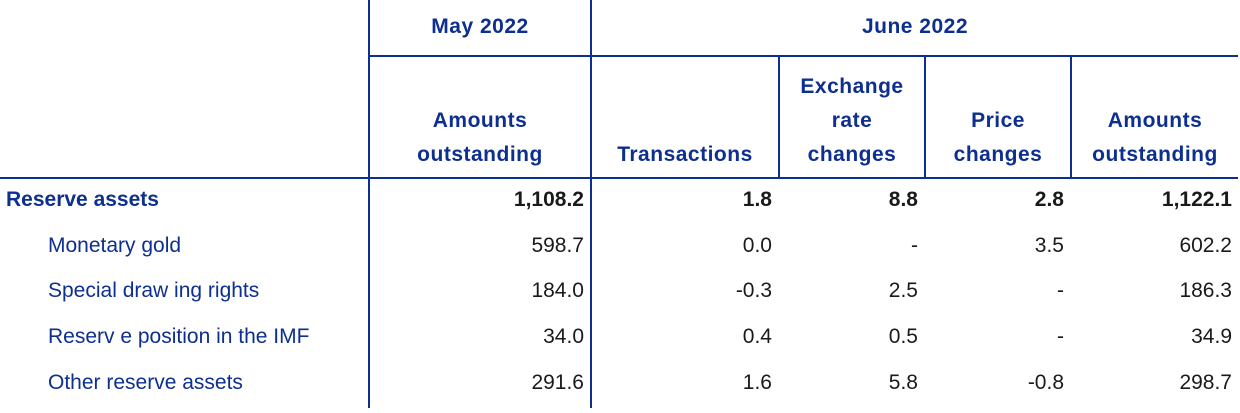 This screenshot has width=1240, height=413. I want to click on column-header-line: rate, so click(852, 120).